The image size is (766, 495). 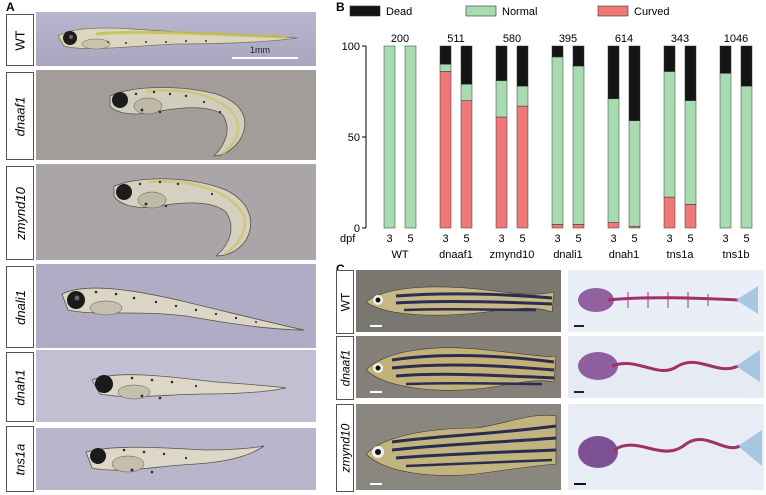 What do you see at coordinates (512, 255) in the screenshot?
I see `group-label: zmynd10` at bounding box center [512, 255].